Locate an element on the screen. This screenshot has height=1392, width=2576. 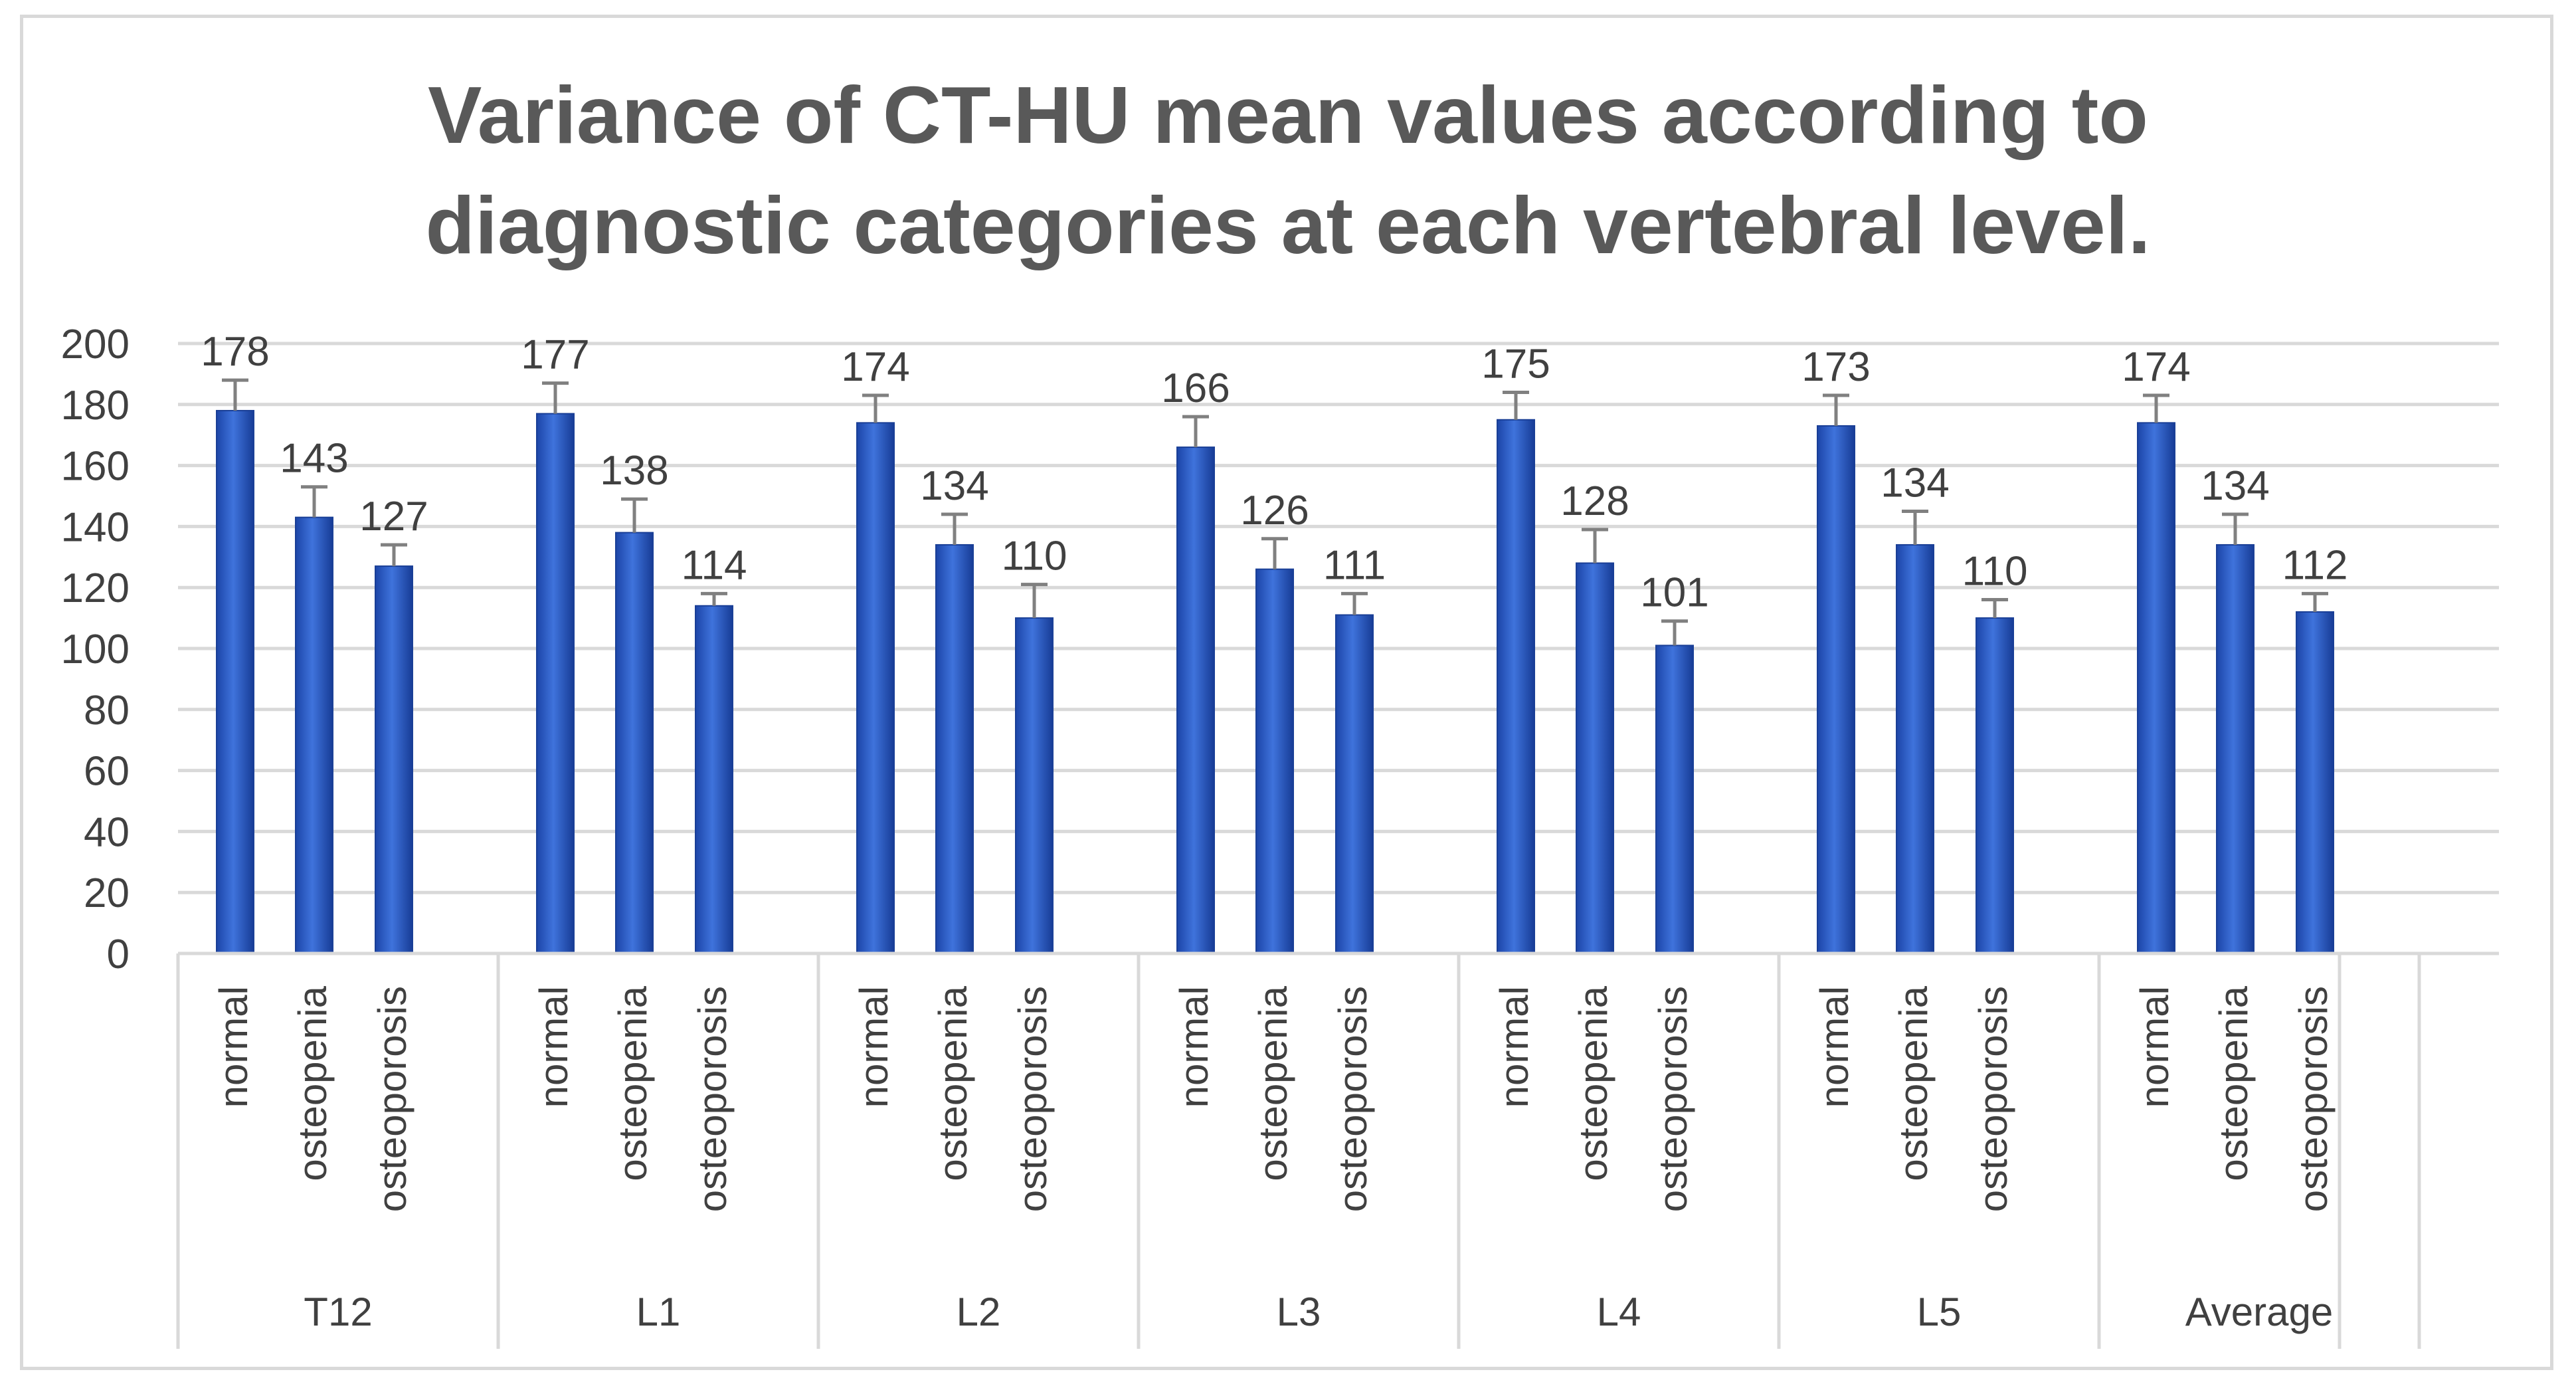
y-tick-label: 140 is located at coordinates (95, 527).